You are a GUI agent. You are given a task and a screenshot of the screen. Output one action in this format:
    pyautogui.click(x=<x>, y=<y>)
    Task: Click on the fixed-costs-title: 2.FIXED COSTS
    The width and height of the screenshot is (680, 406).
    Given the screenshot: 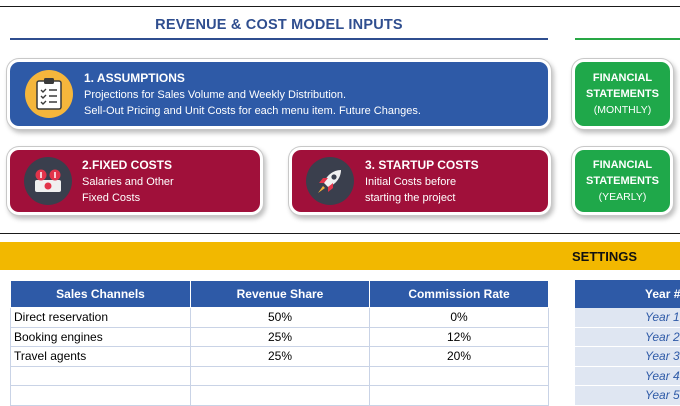 What is the action you would take?
    pyautogui.click(x=127, y=165)
    